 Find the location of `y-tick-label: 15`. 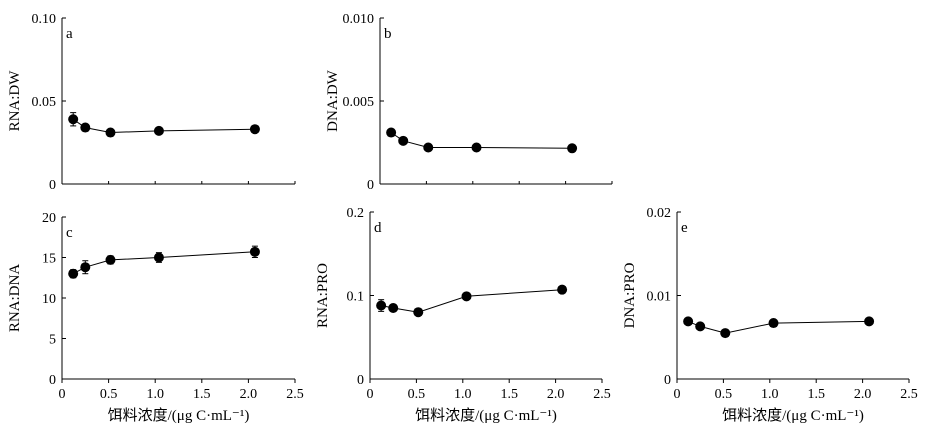

y-tick-label: 15 is located at coordinates (49, 259).